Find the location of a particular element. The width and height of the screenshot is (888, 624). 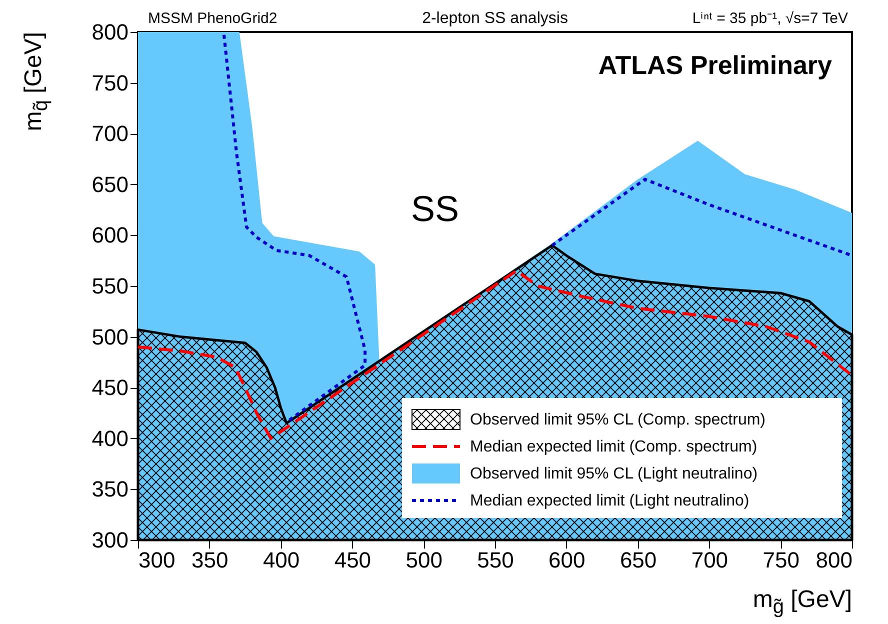

y-tick-label: 550 is located at coordinates (110, 286).